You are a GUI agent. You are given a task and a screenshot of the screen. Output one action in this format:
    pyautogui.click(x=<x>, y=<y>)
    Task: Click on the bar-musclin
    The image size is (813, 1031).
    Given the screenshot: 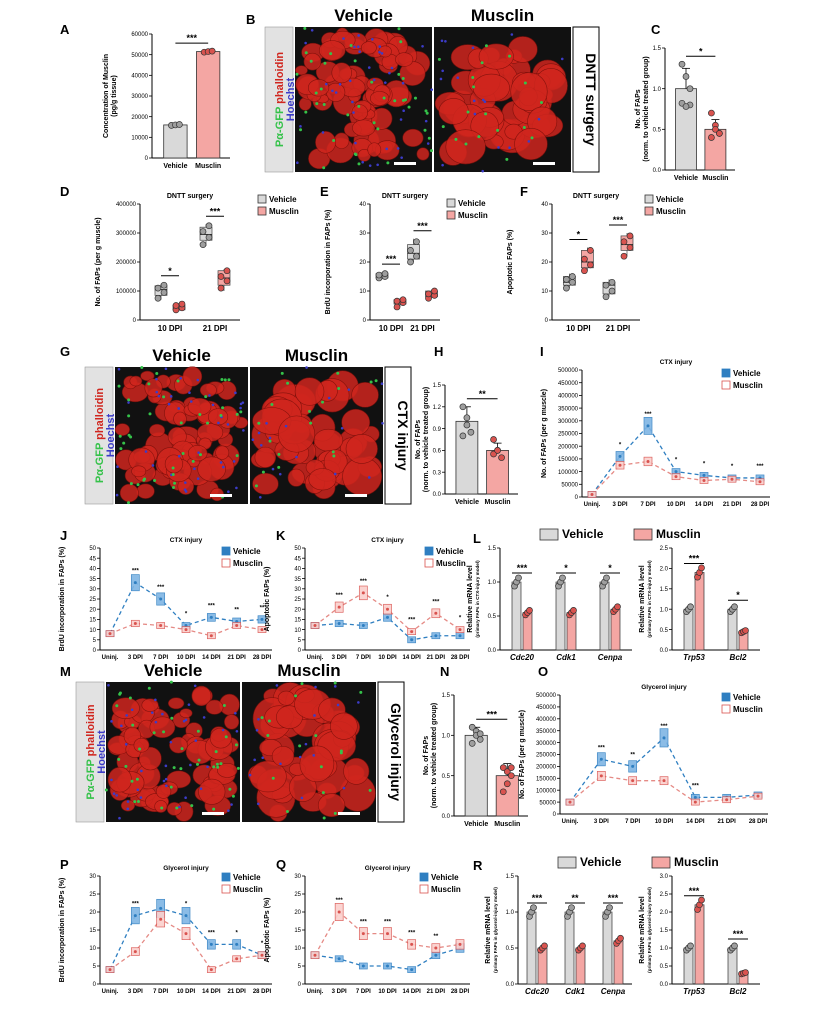 What is the action you would take?
    pyautogui.click(x=527, y=631)
    